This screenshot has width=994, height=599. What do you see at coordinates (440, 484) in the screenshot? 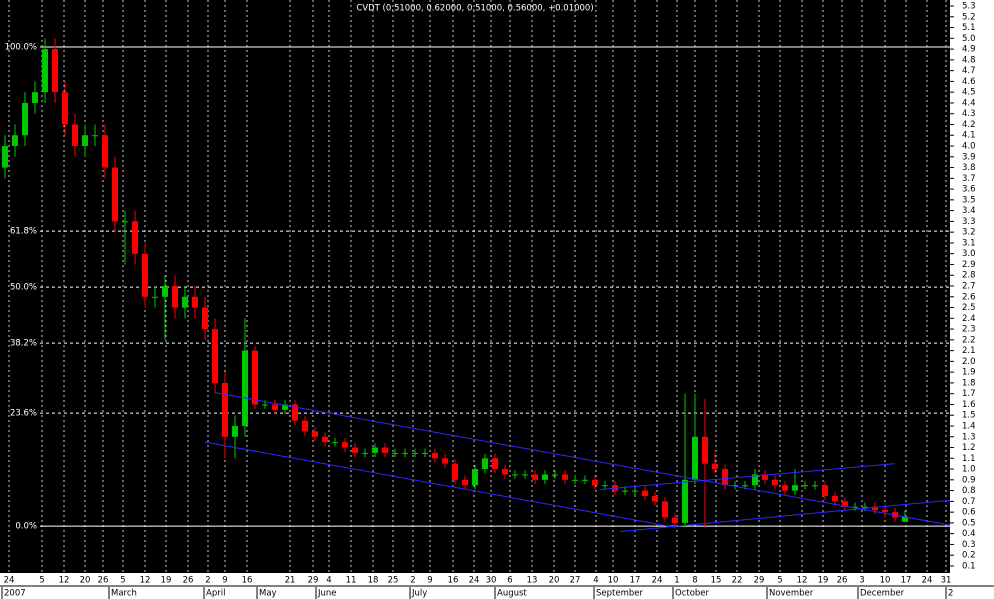
I see `trendline` at bounding box center [440, 484].